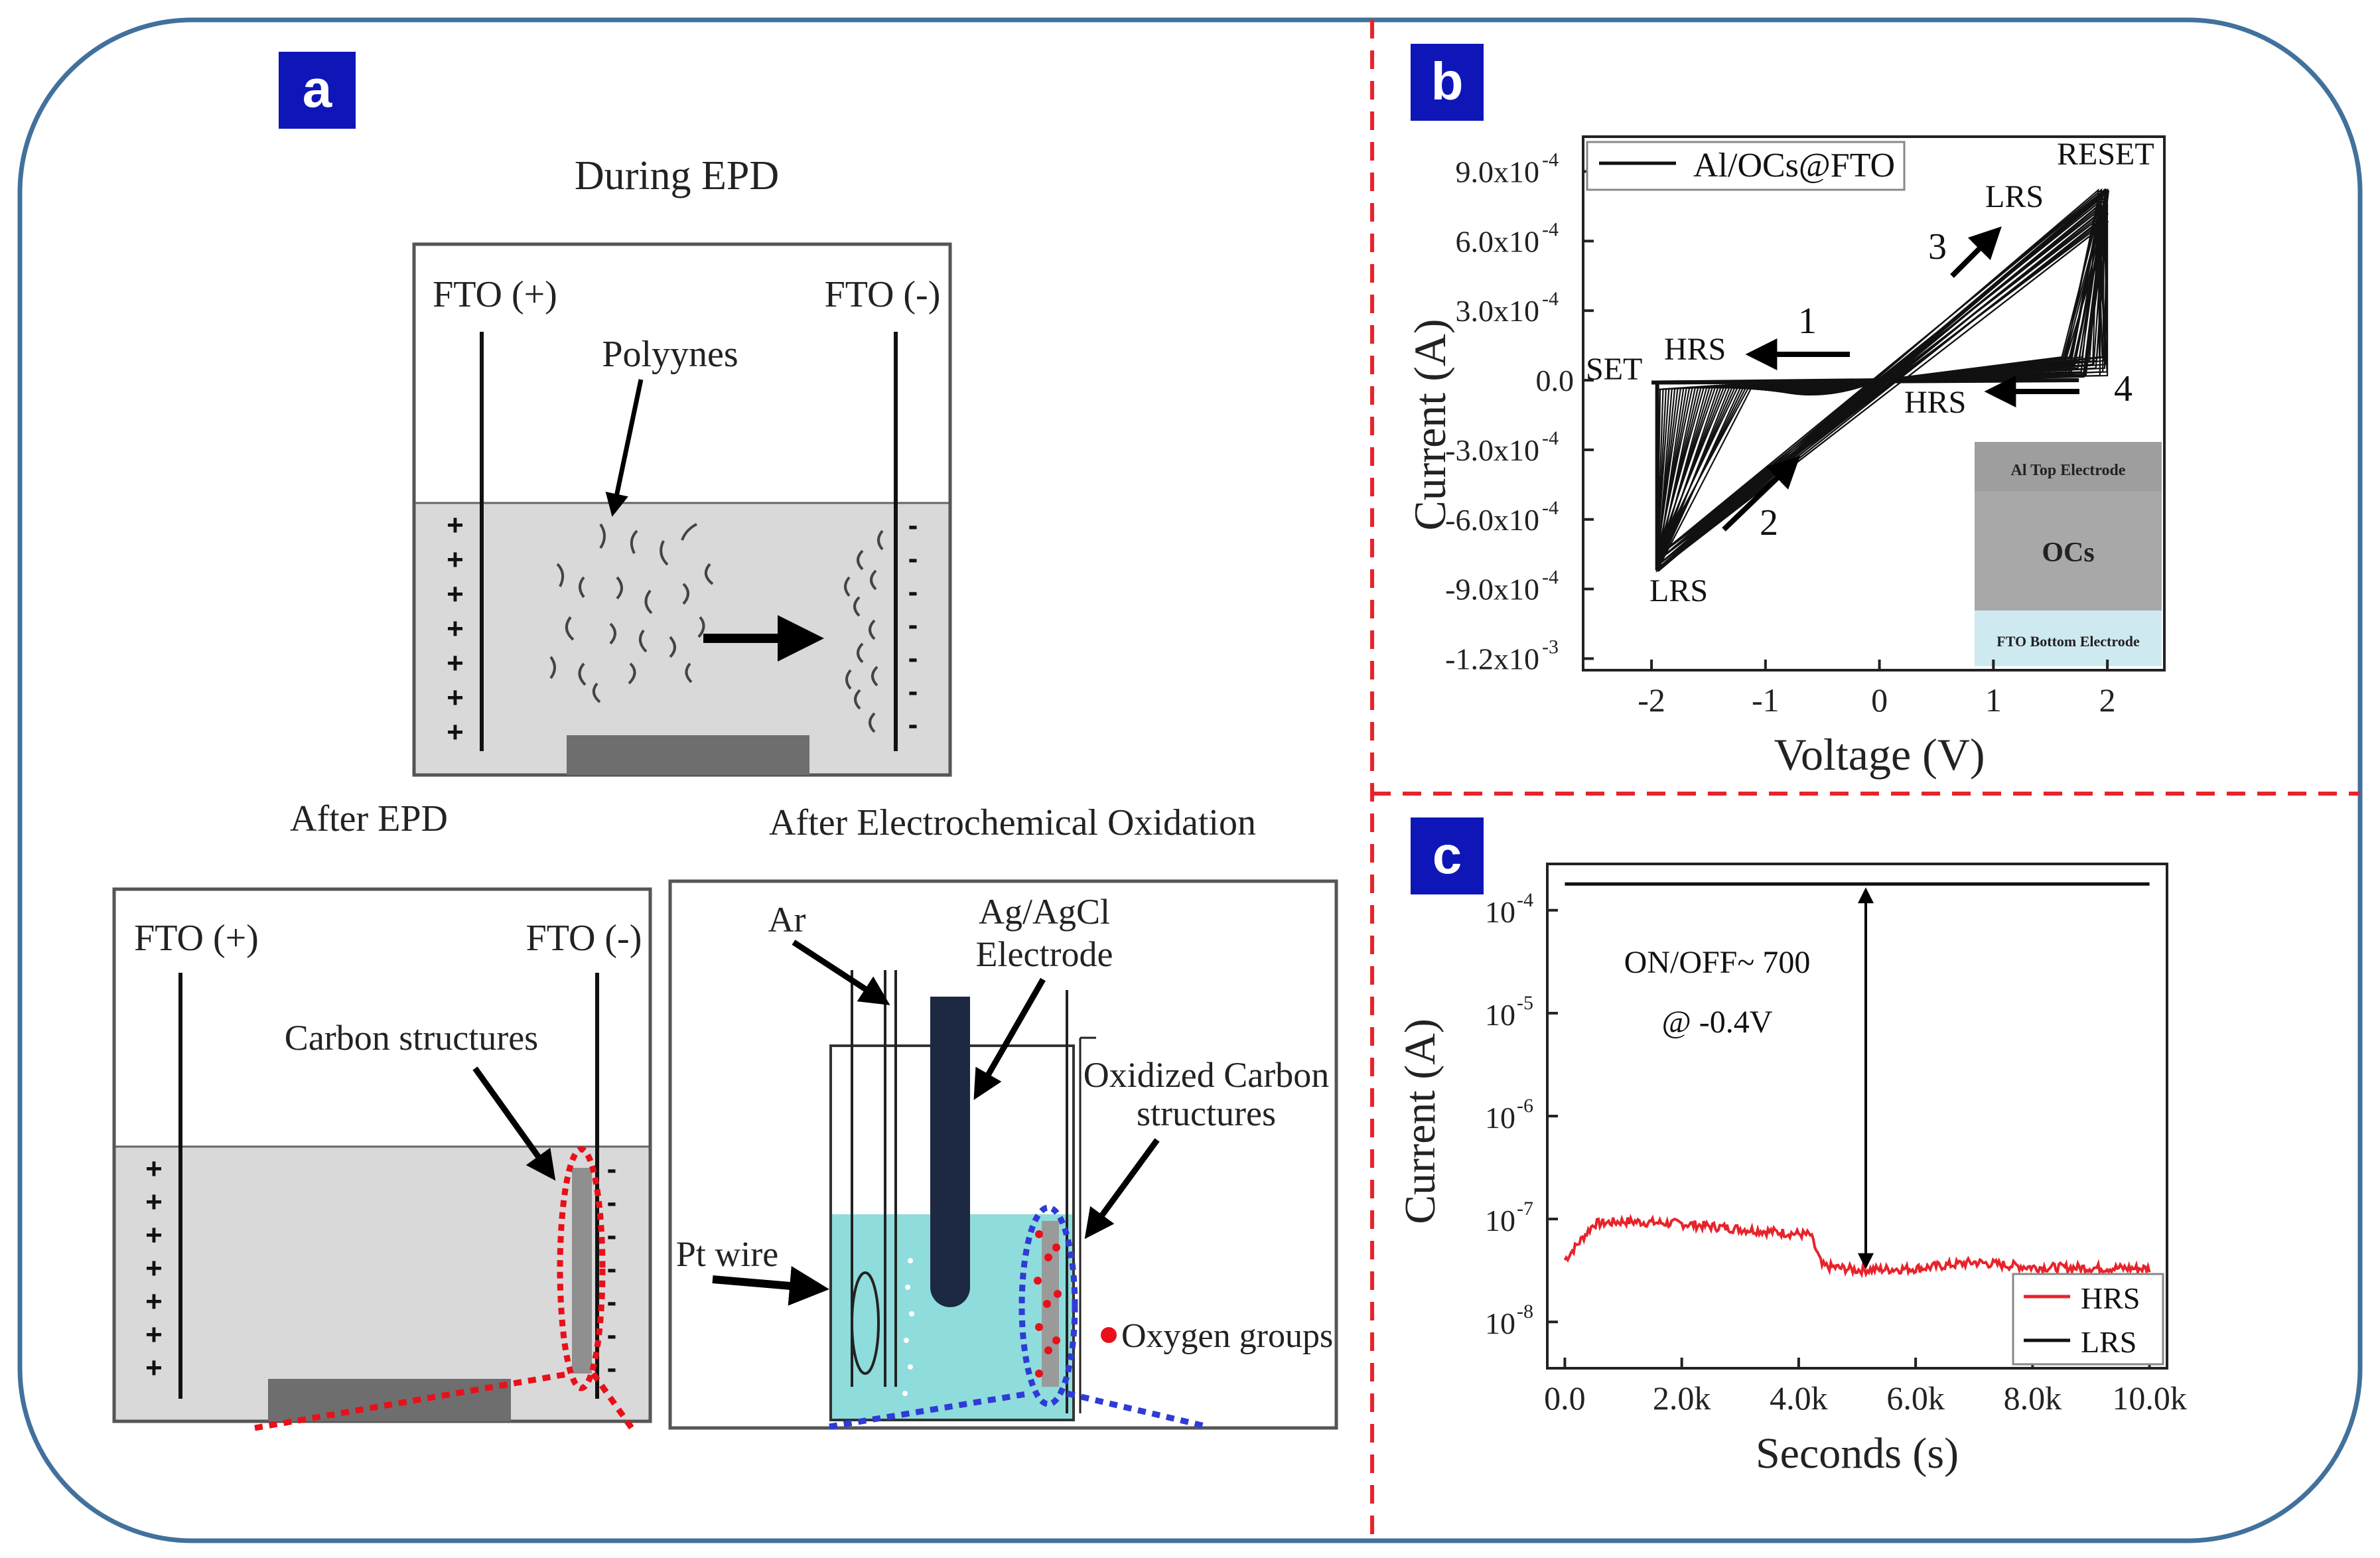 This screenshot has width=2380, height=1558. I want to click on panel-label-c: c, so click(1447, 855).